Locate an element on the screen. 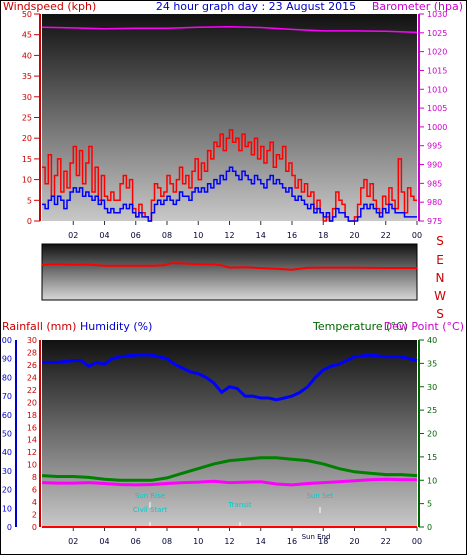  dewpoint-axis-label: Dew Point (°C) is located at coordinates (424, 326).